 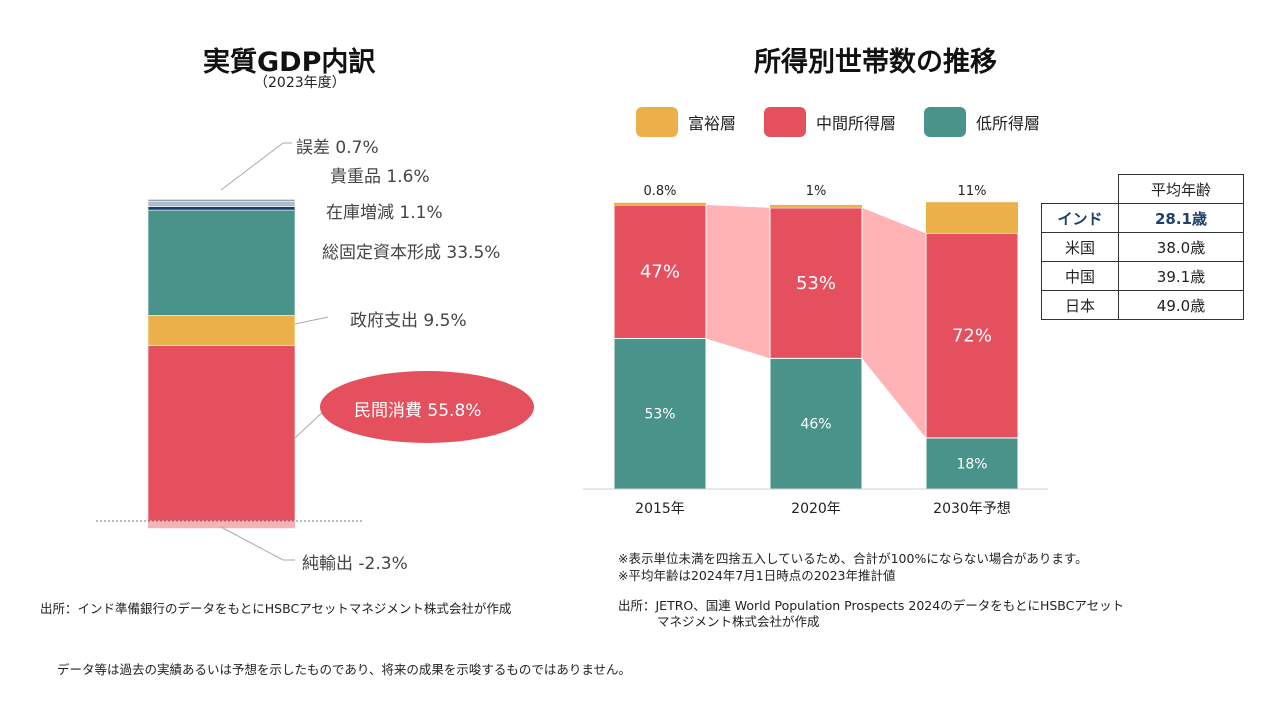 I want to click on table-row: インド 28.1歳, so click(x=1142, y=218).